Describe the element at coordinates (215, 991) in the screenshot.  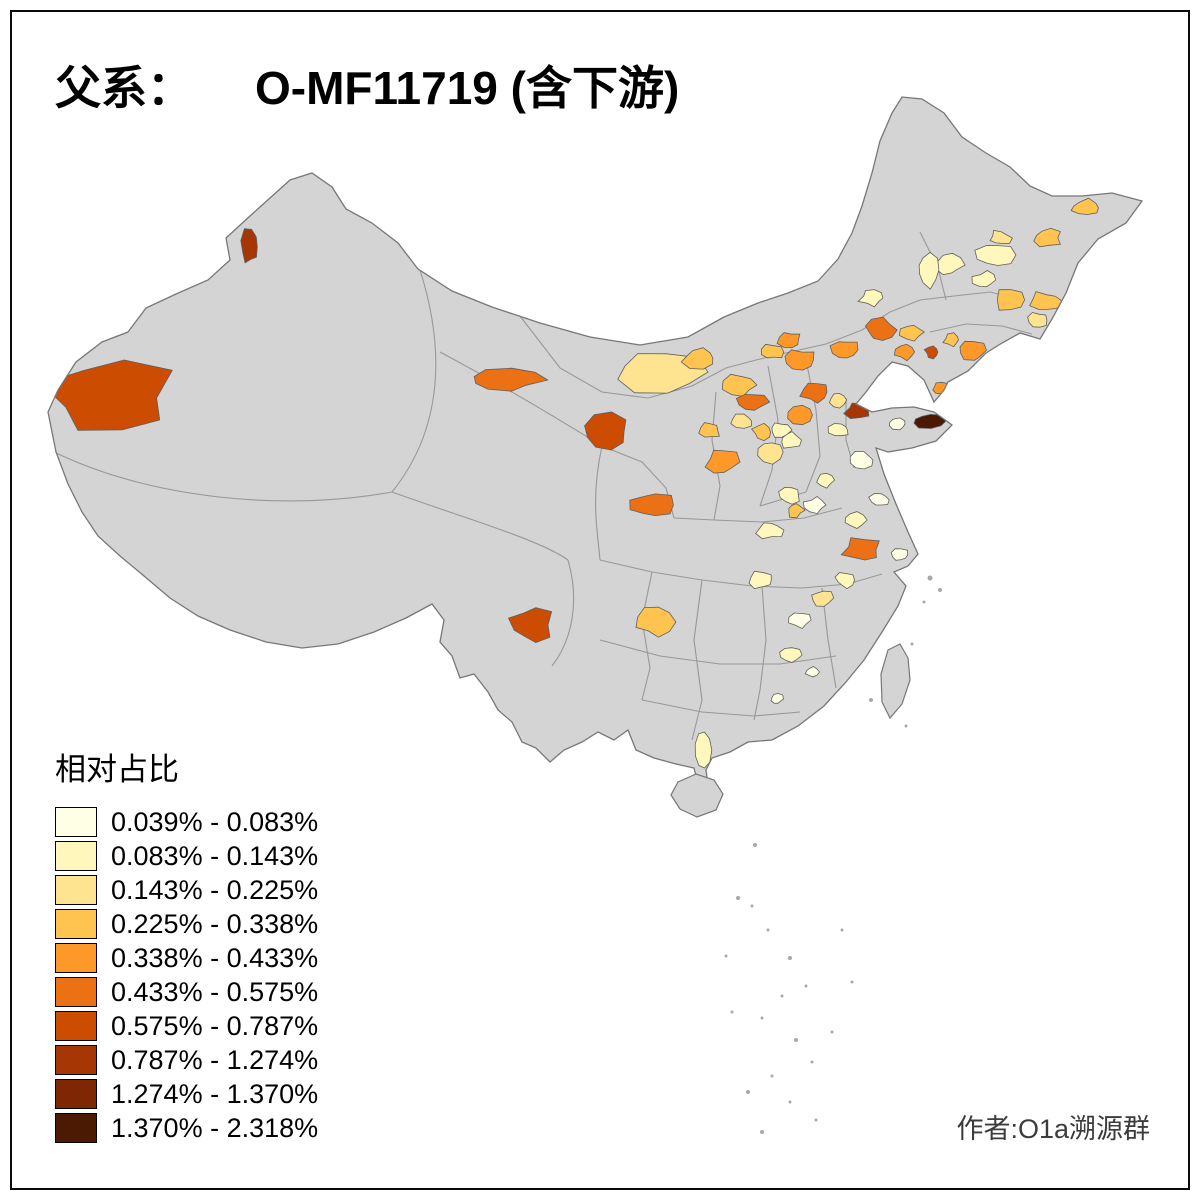
I see `legend-label: 0.433% - 0.575%` at that location.